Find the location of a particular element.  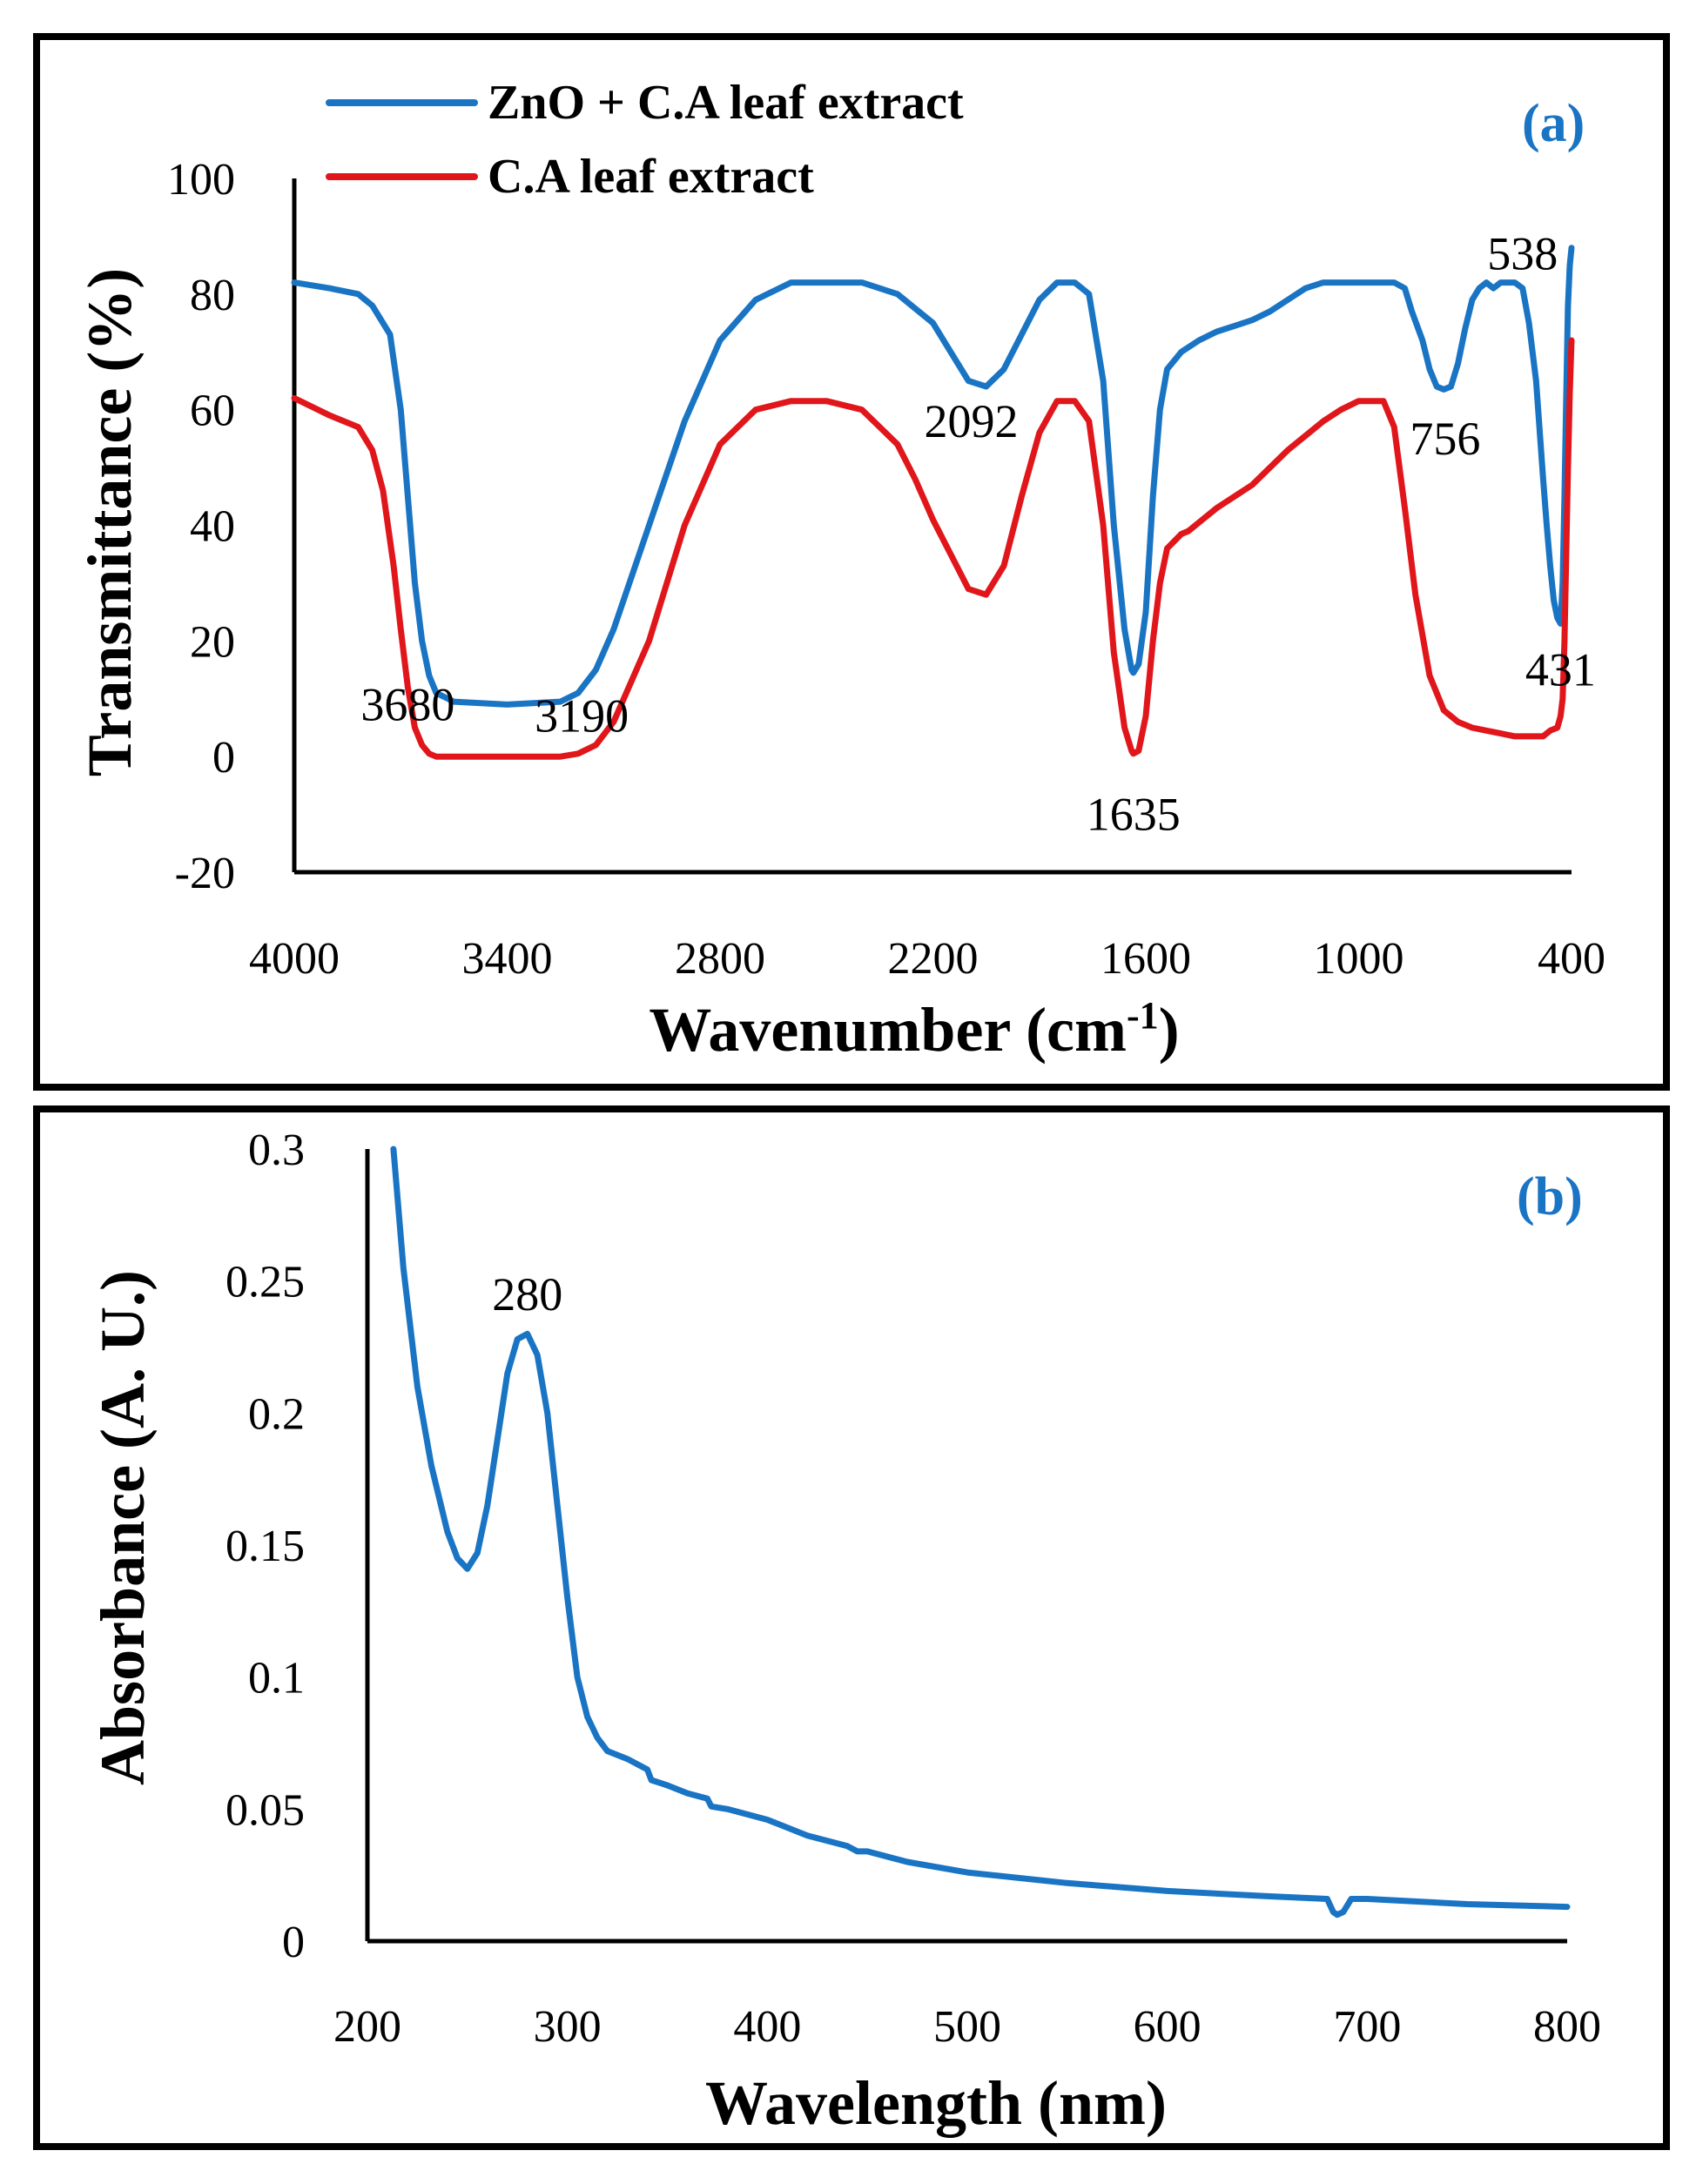

chart-a-x-axis-title: Wavenumber (cm-1) is located at coordinates (914, 1029).